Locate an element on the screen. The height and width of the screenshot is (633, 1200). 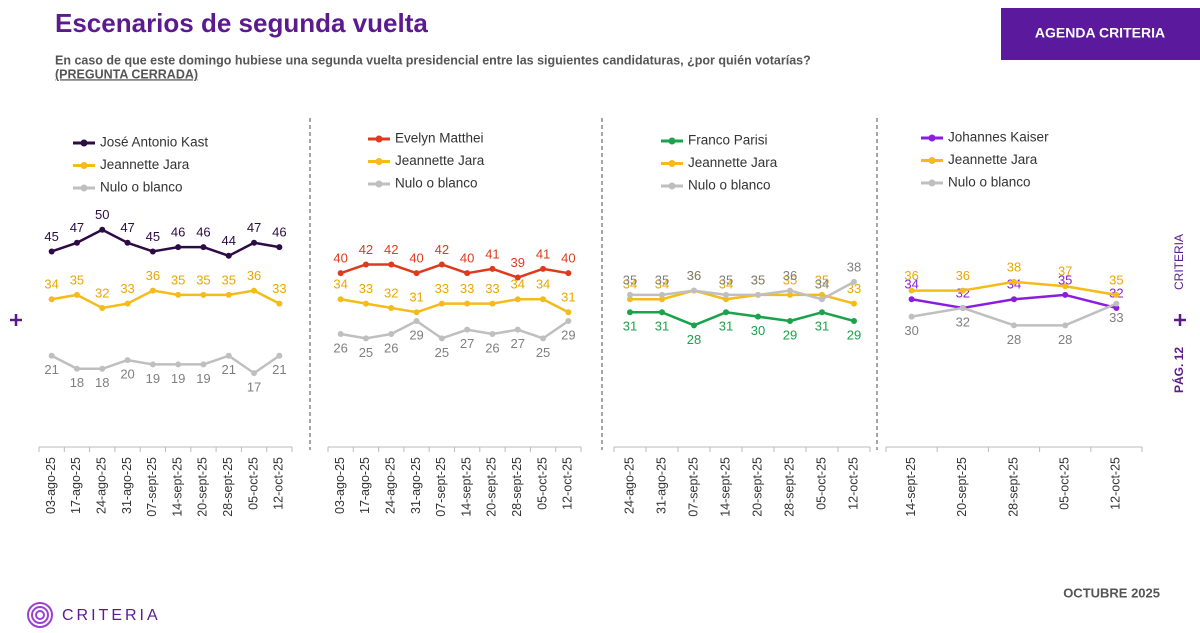
x-tick-label: 24-ago-25 is located at coordinates (629, 485).